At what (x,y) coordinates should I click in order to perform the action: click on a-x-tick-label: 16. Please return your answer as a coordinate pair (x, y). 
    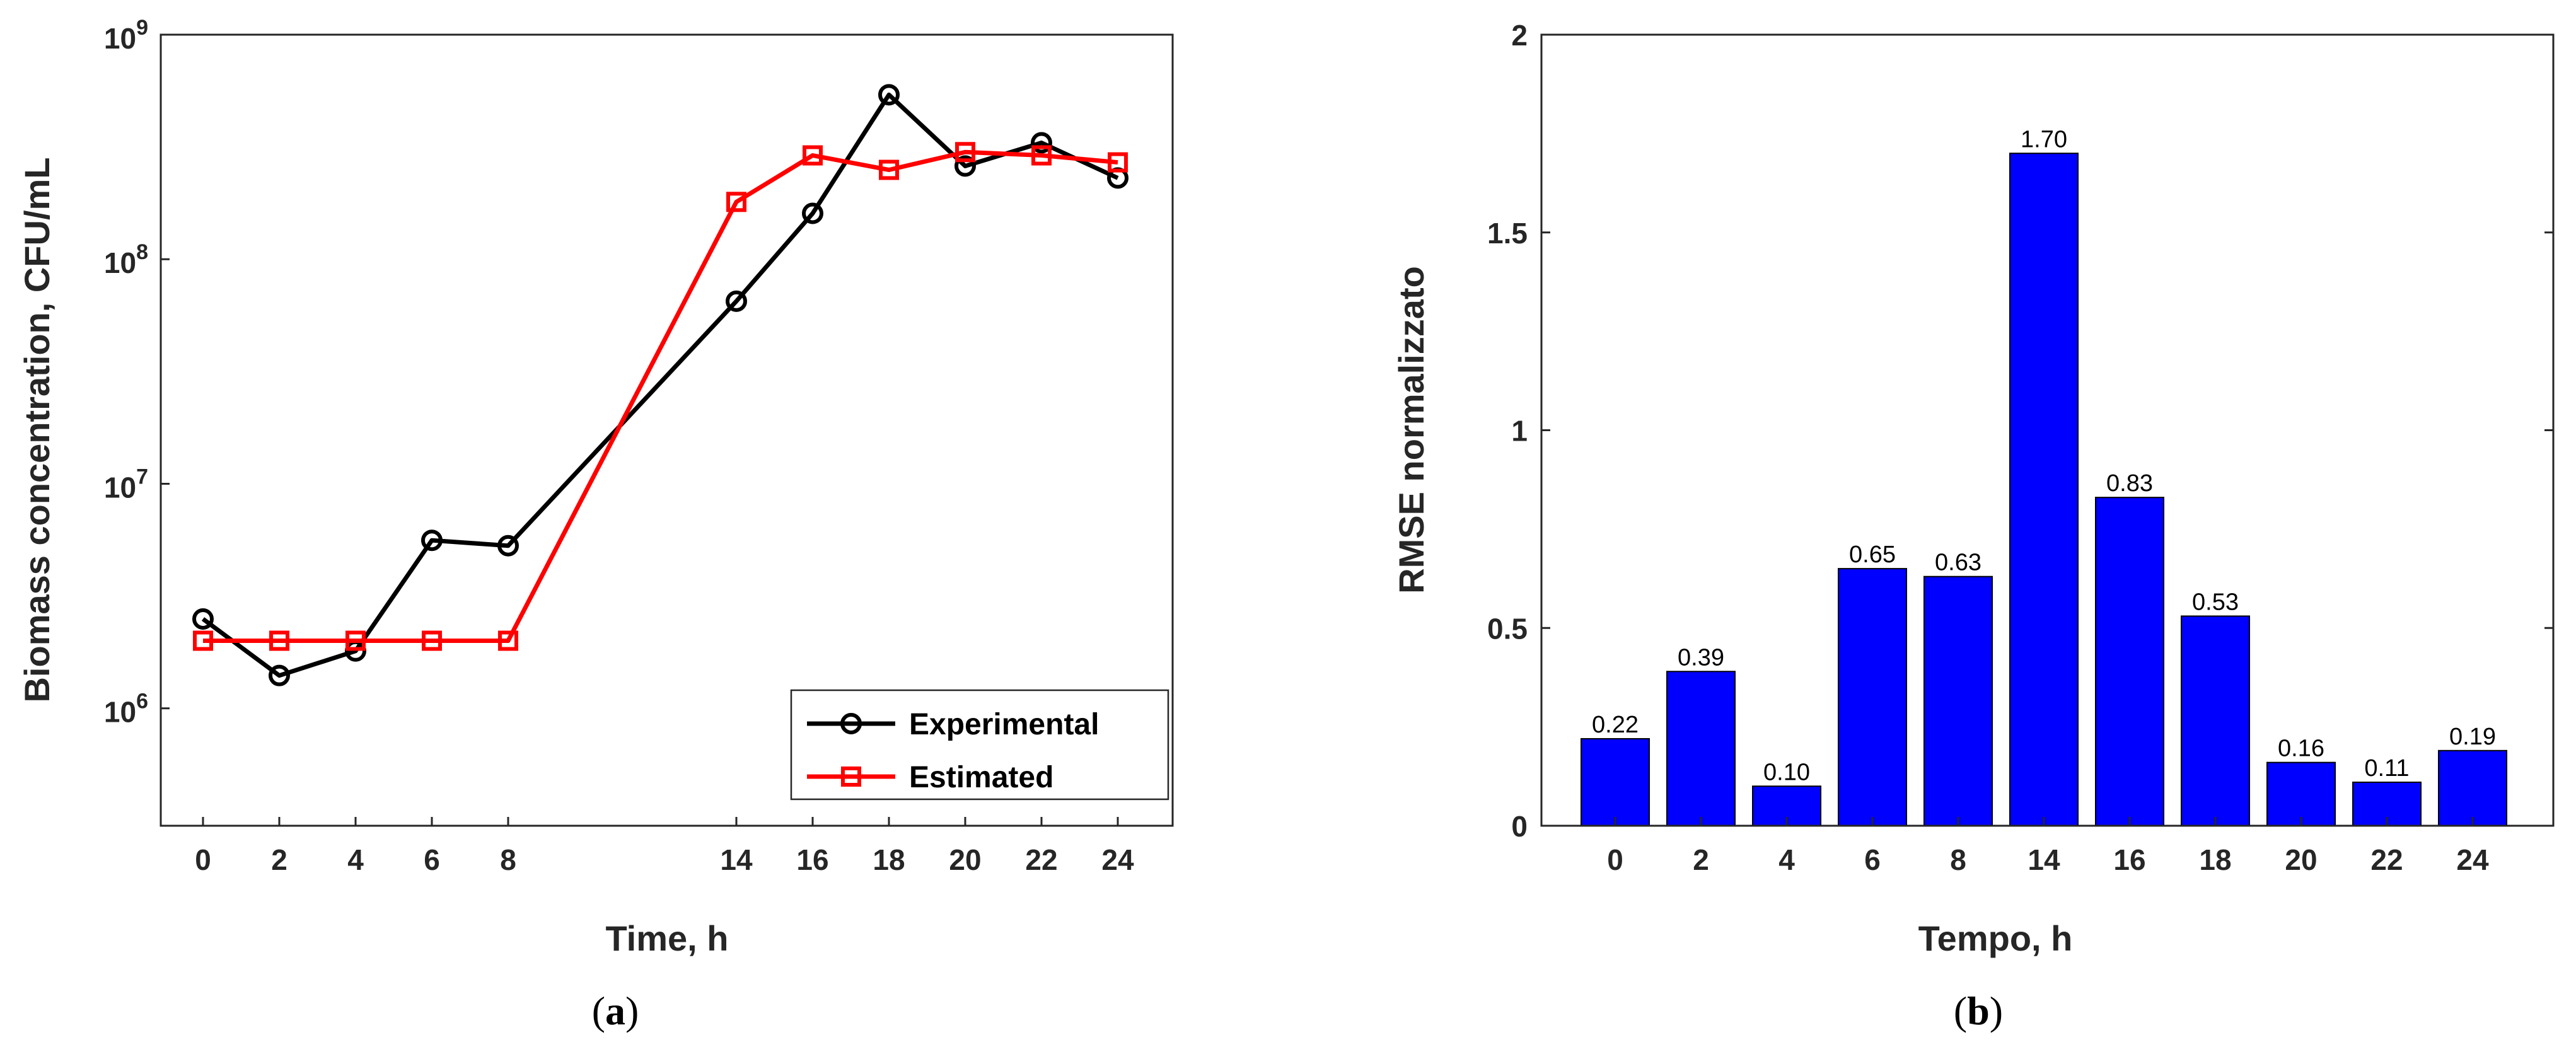
    Looking at the image, I should click on (812, 859).